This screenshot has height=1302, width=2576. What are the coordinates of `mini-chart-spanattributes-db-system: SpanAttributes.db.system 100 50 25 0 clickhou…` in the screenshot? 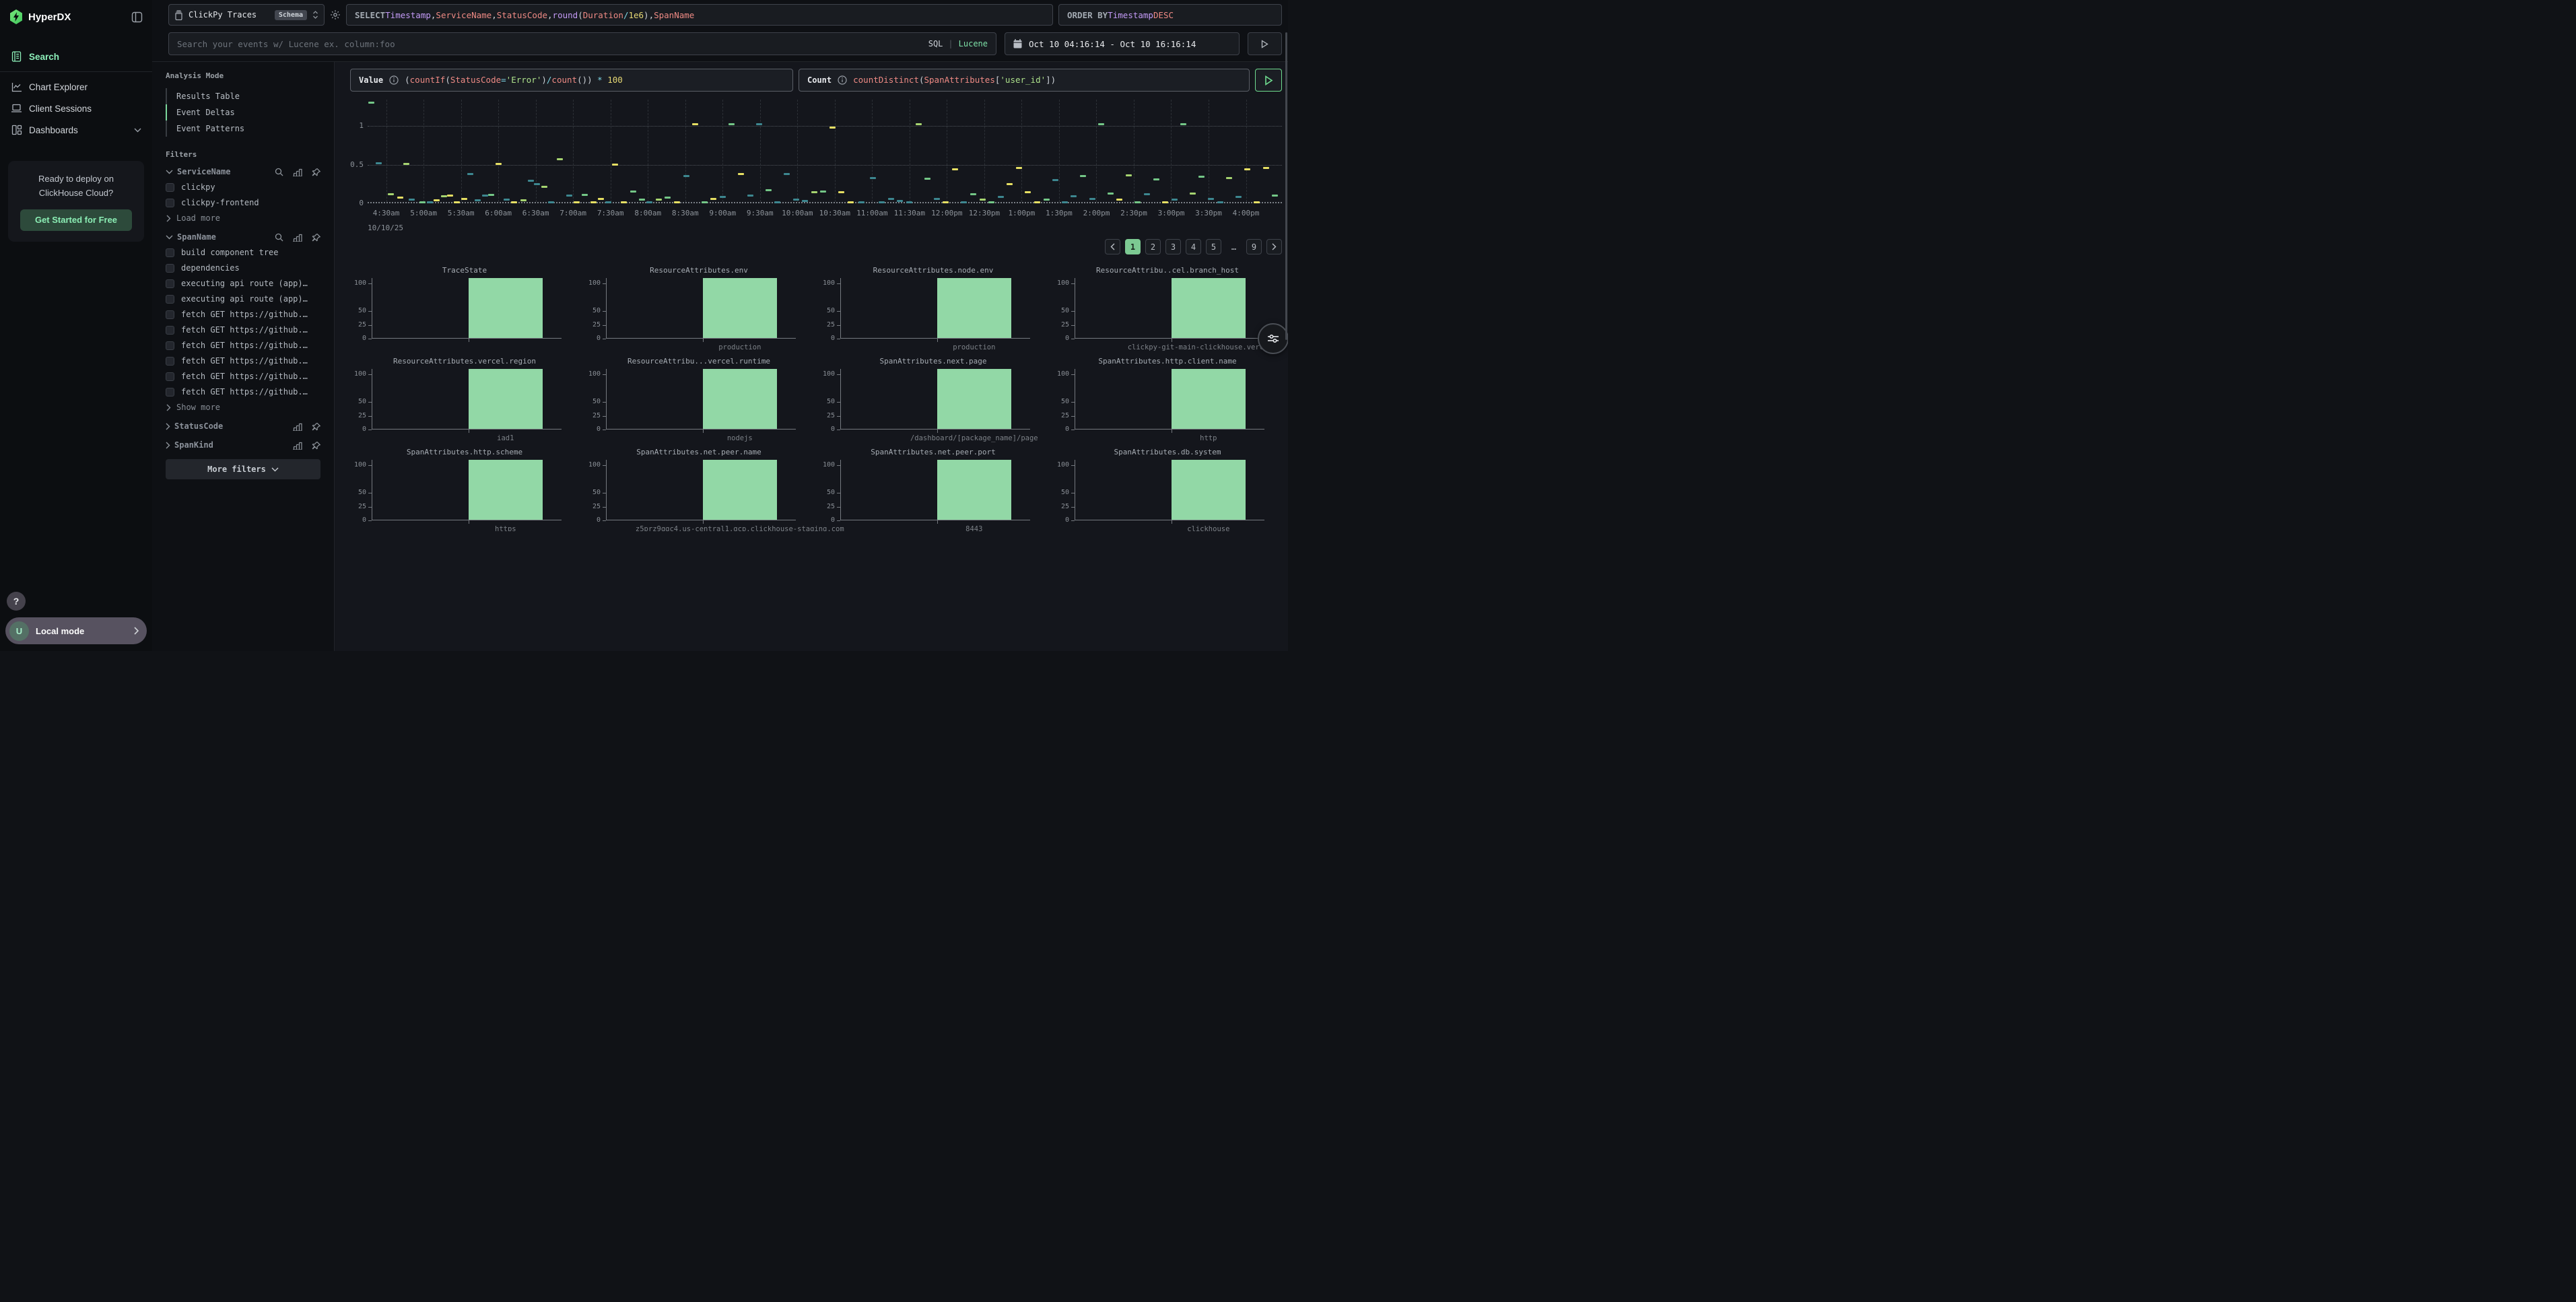 It's located at (1167, 488).